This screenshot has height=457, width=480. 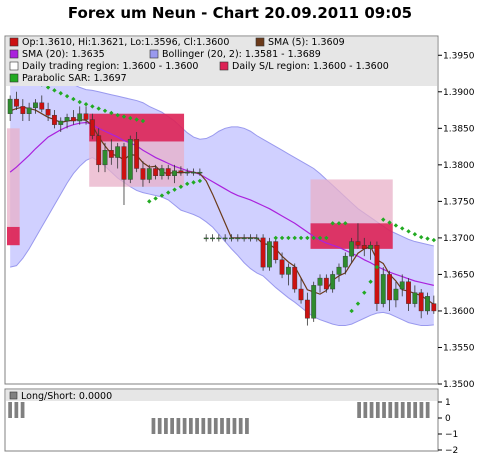 I want to click on chart-title: Forex um Neun - Chart 20.09.2011 09:05, so click(x=240, y=13).